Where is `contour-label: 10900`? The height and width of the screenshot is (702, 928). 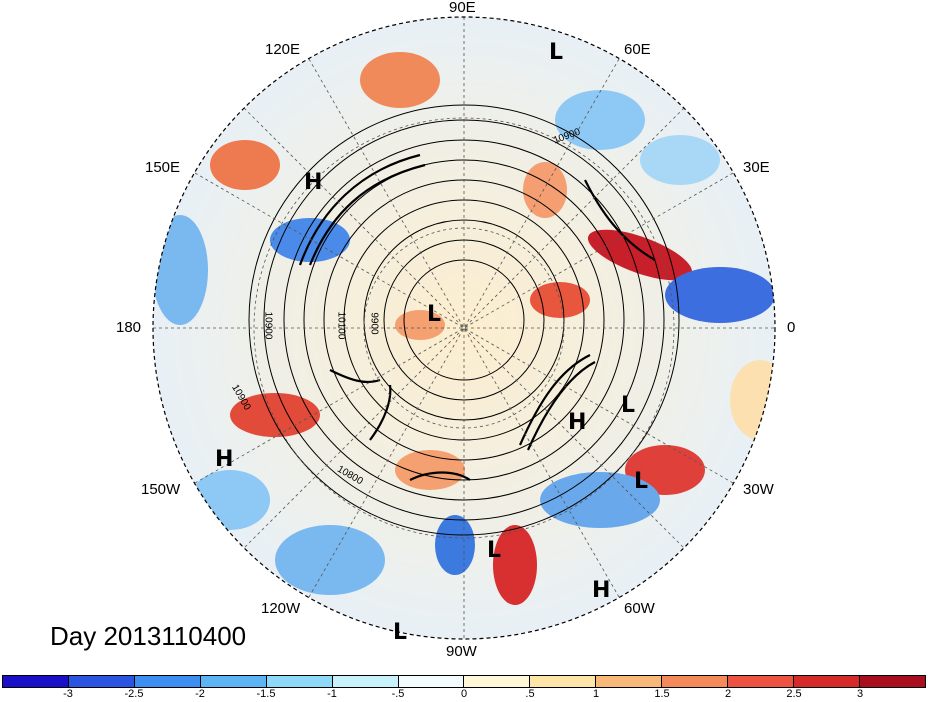 contour-label: 10900 is located at coordinates (268, 325).